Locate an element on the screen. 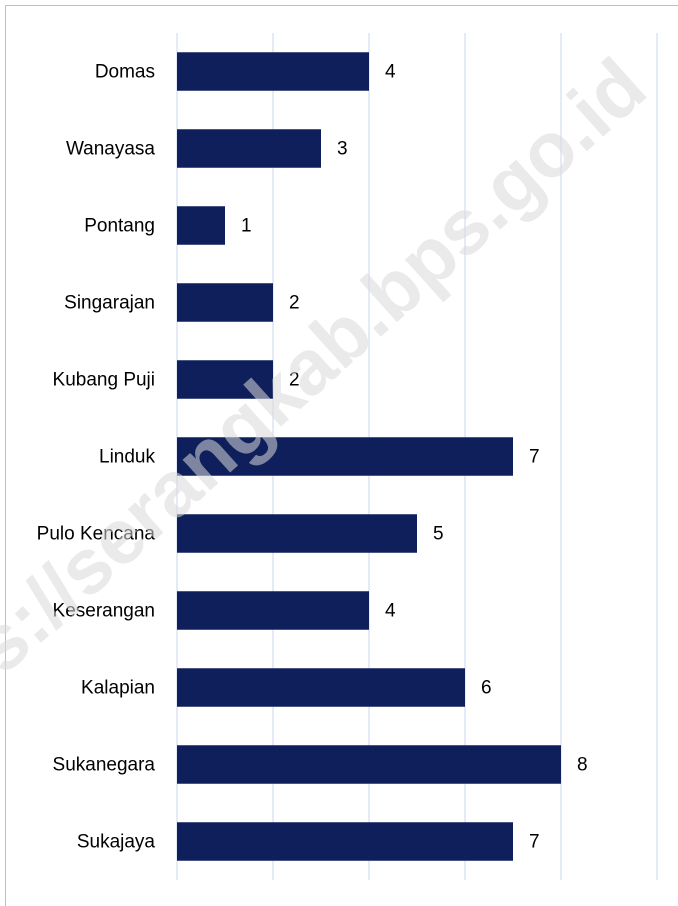  y-tick-label: Pulo Kencana is located at coordinates (96, 534).